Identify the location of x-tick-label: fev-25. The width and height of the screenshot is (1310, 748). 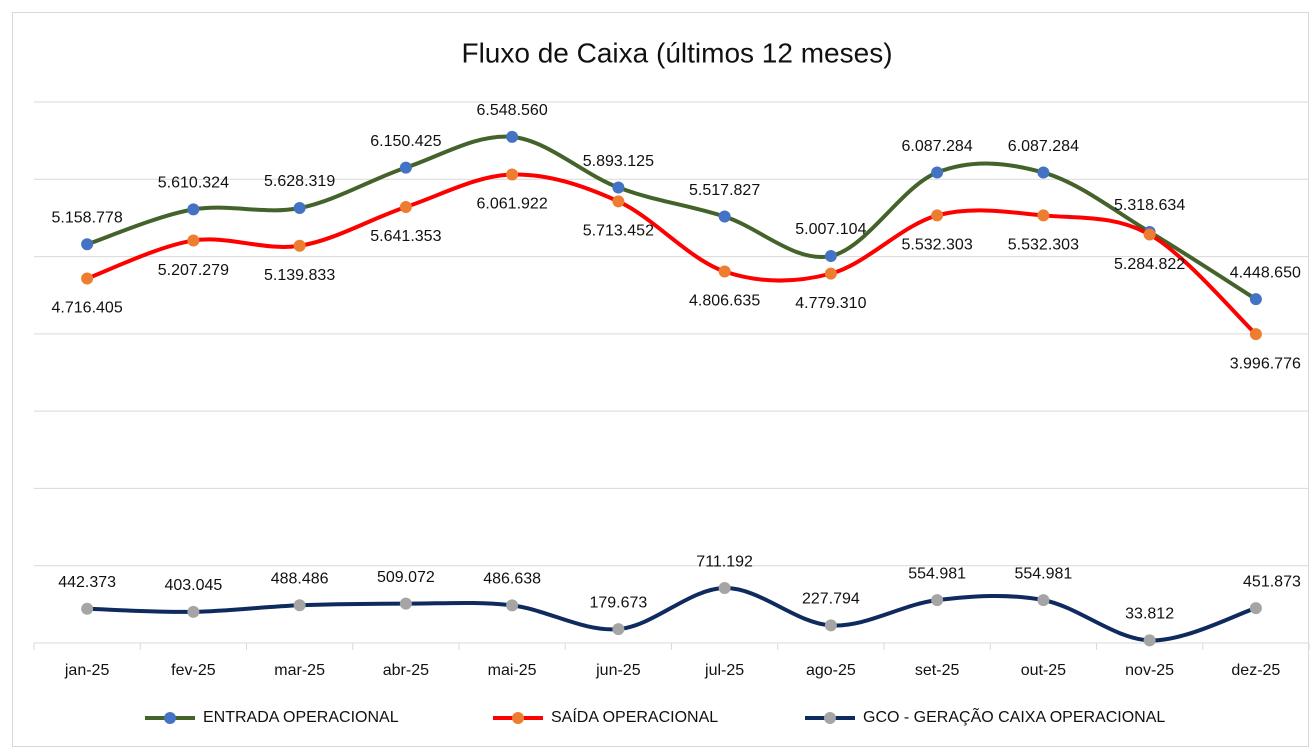
(193, 670).